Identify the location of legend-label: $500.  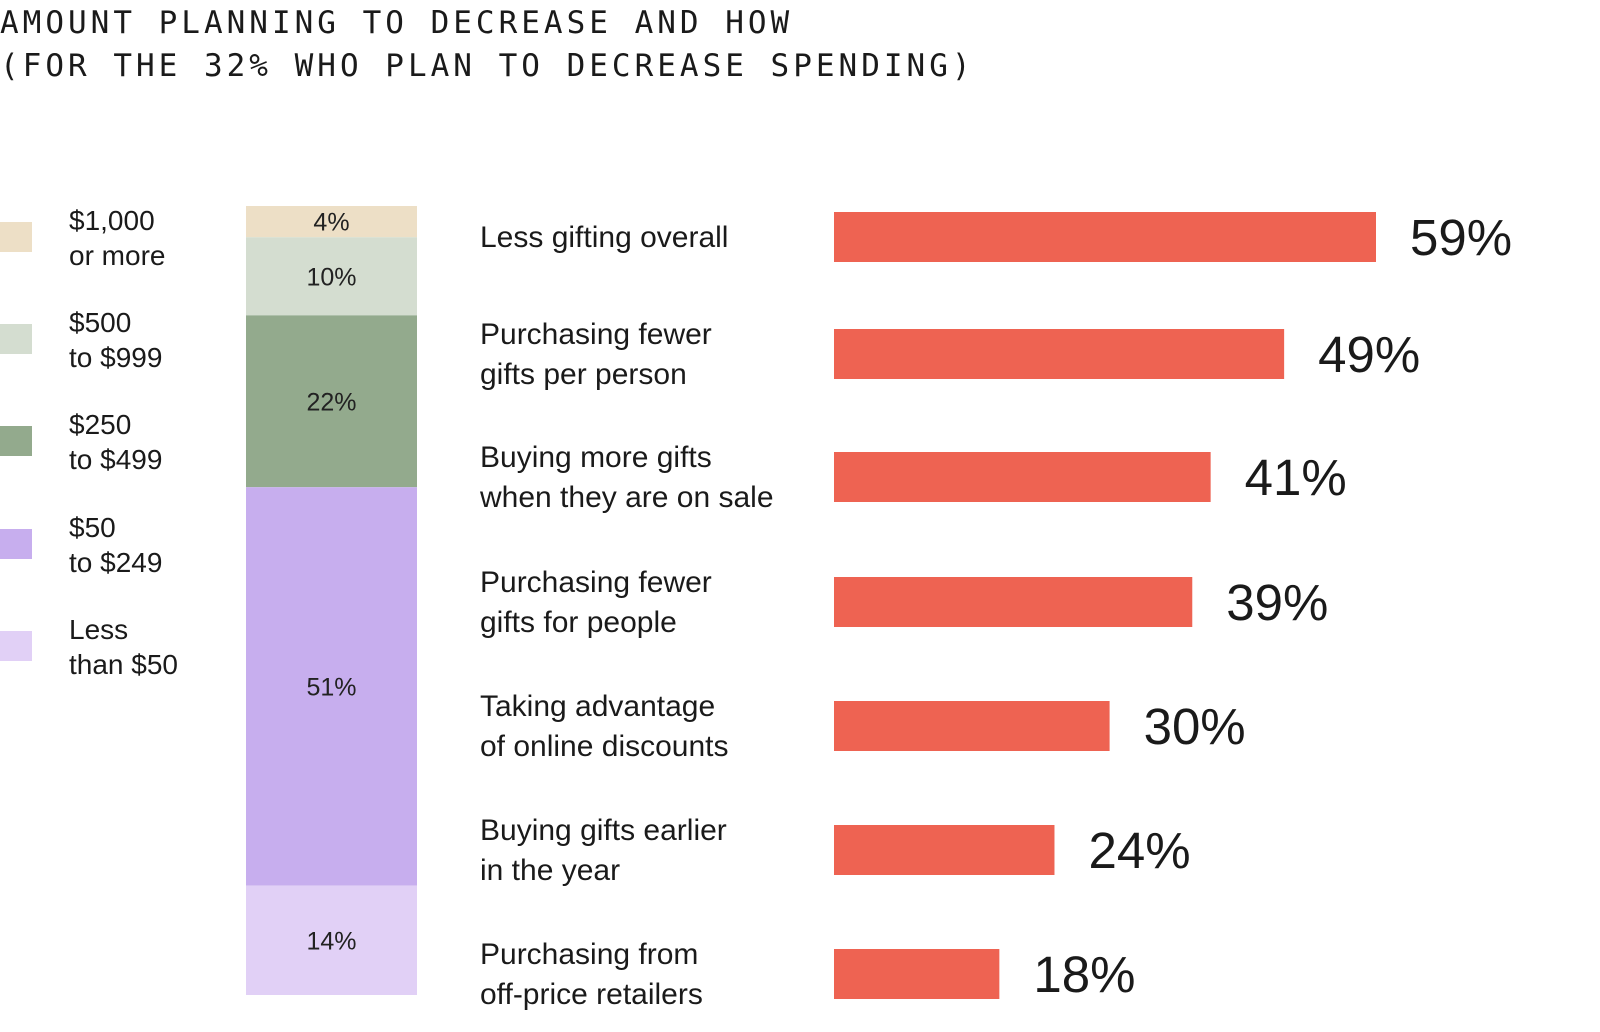
(100, 322).